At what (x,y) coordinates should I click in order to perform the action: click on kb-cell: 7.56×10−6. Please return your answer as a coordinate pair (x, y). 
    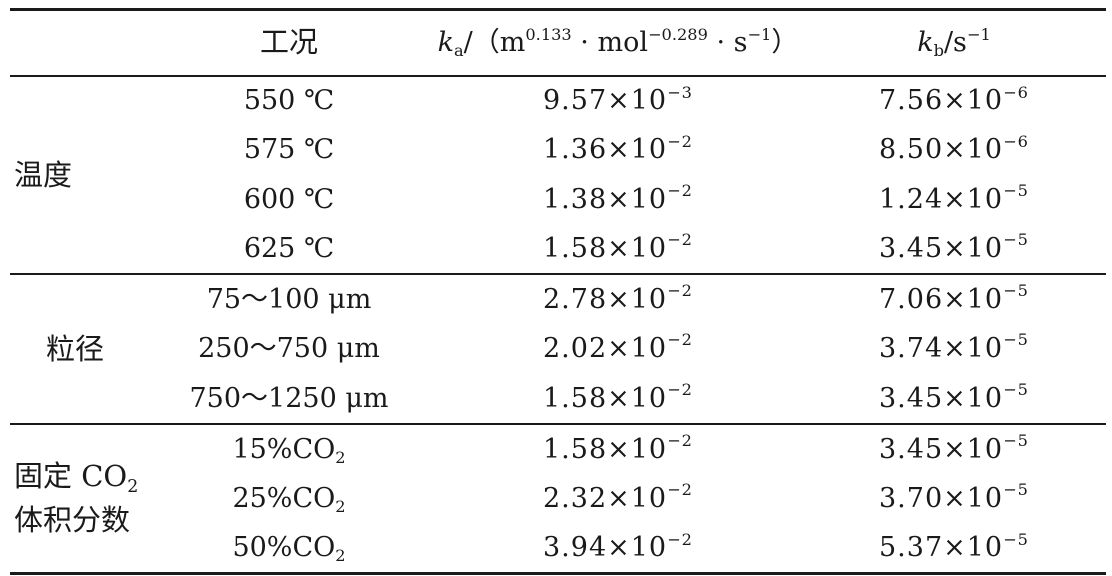
    Looking at the image, I should click on (954, 99).